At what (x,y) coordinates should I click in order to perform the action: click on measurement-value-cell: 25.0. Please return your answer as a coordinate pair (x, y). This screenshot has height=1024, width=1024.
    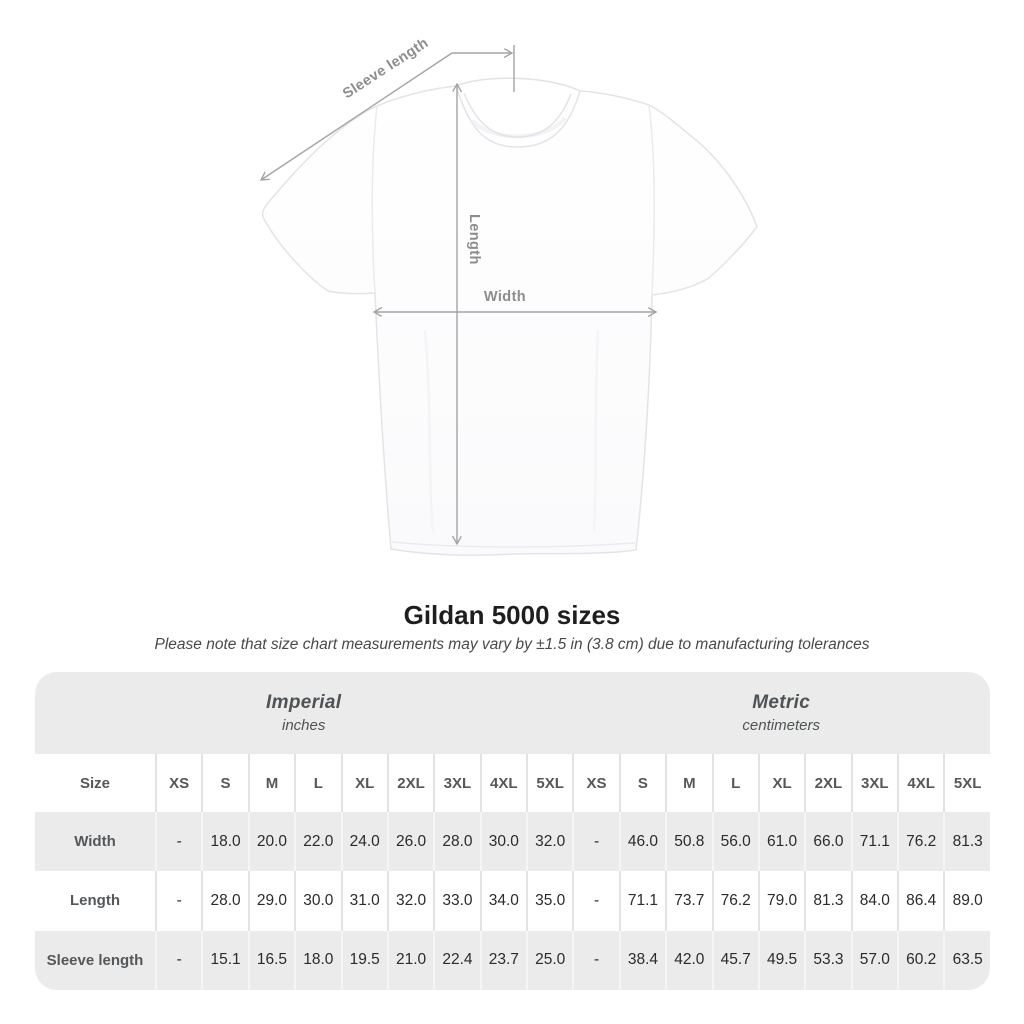
    Looking at the image, I should click on (549, 960).